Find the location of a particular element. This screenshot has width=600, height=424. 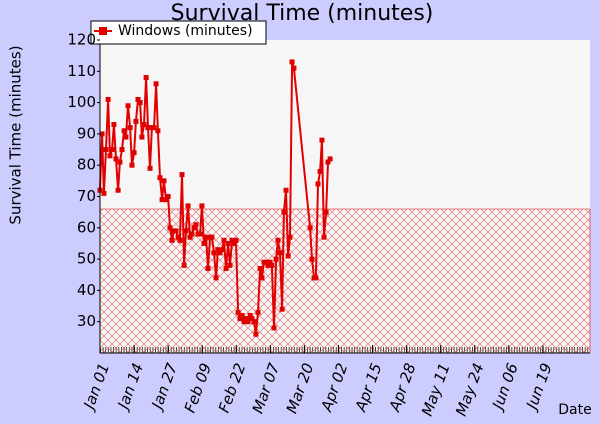

y-tick-label: 100 is located at coordinates (81, 102).